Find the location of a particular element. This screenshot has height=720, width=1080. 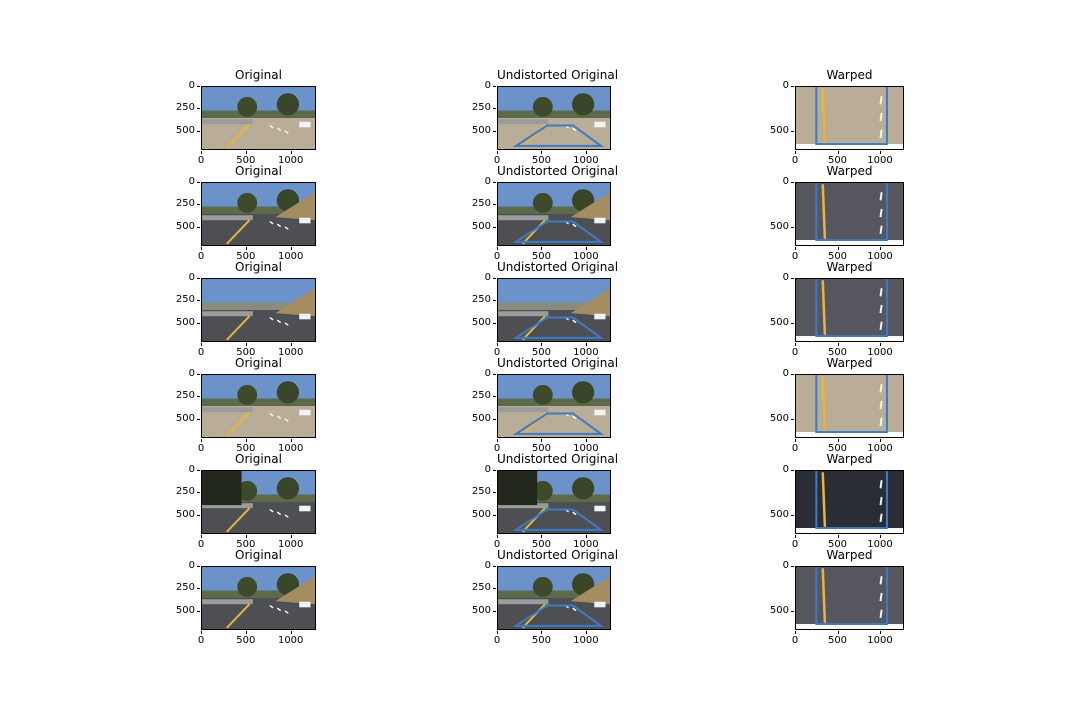

subplot-panel: Warped 0 500 0 500 1000 is located at coordinates (837, 501).